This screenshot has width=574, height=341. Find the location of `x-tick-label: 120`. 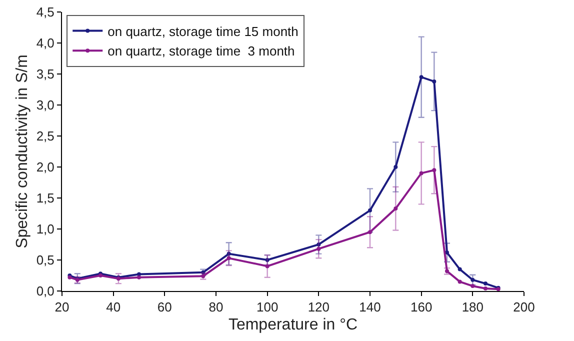

x-tick-label: 120 is located at coordinates (319, 307).